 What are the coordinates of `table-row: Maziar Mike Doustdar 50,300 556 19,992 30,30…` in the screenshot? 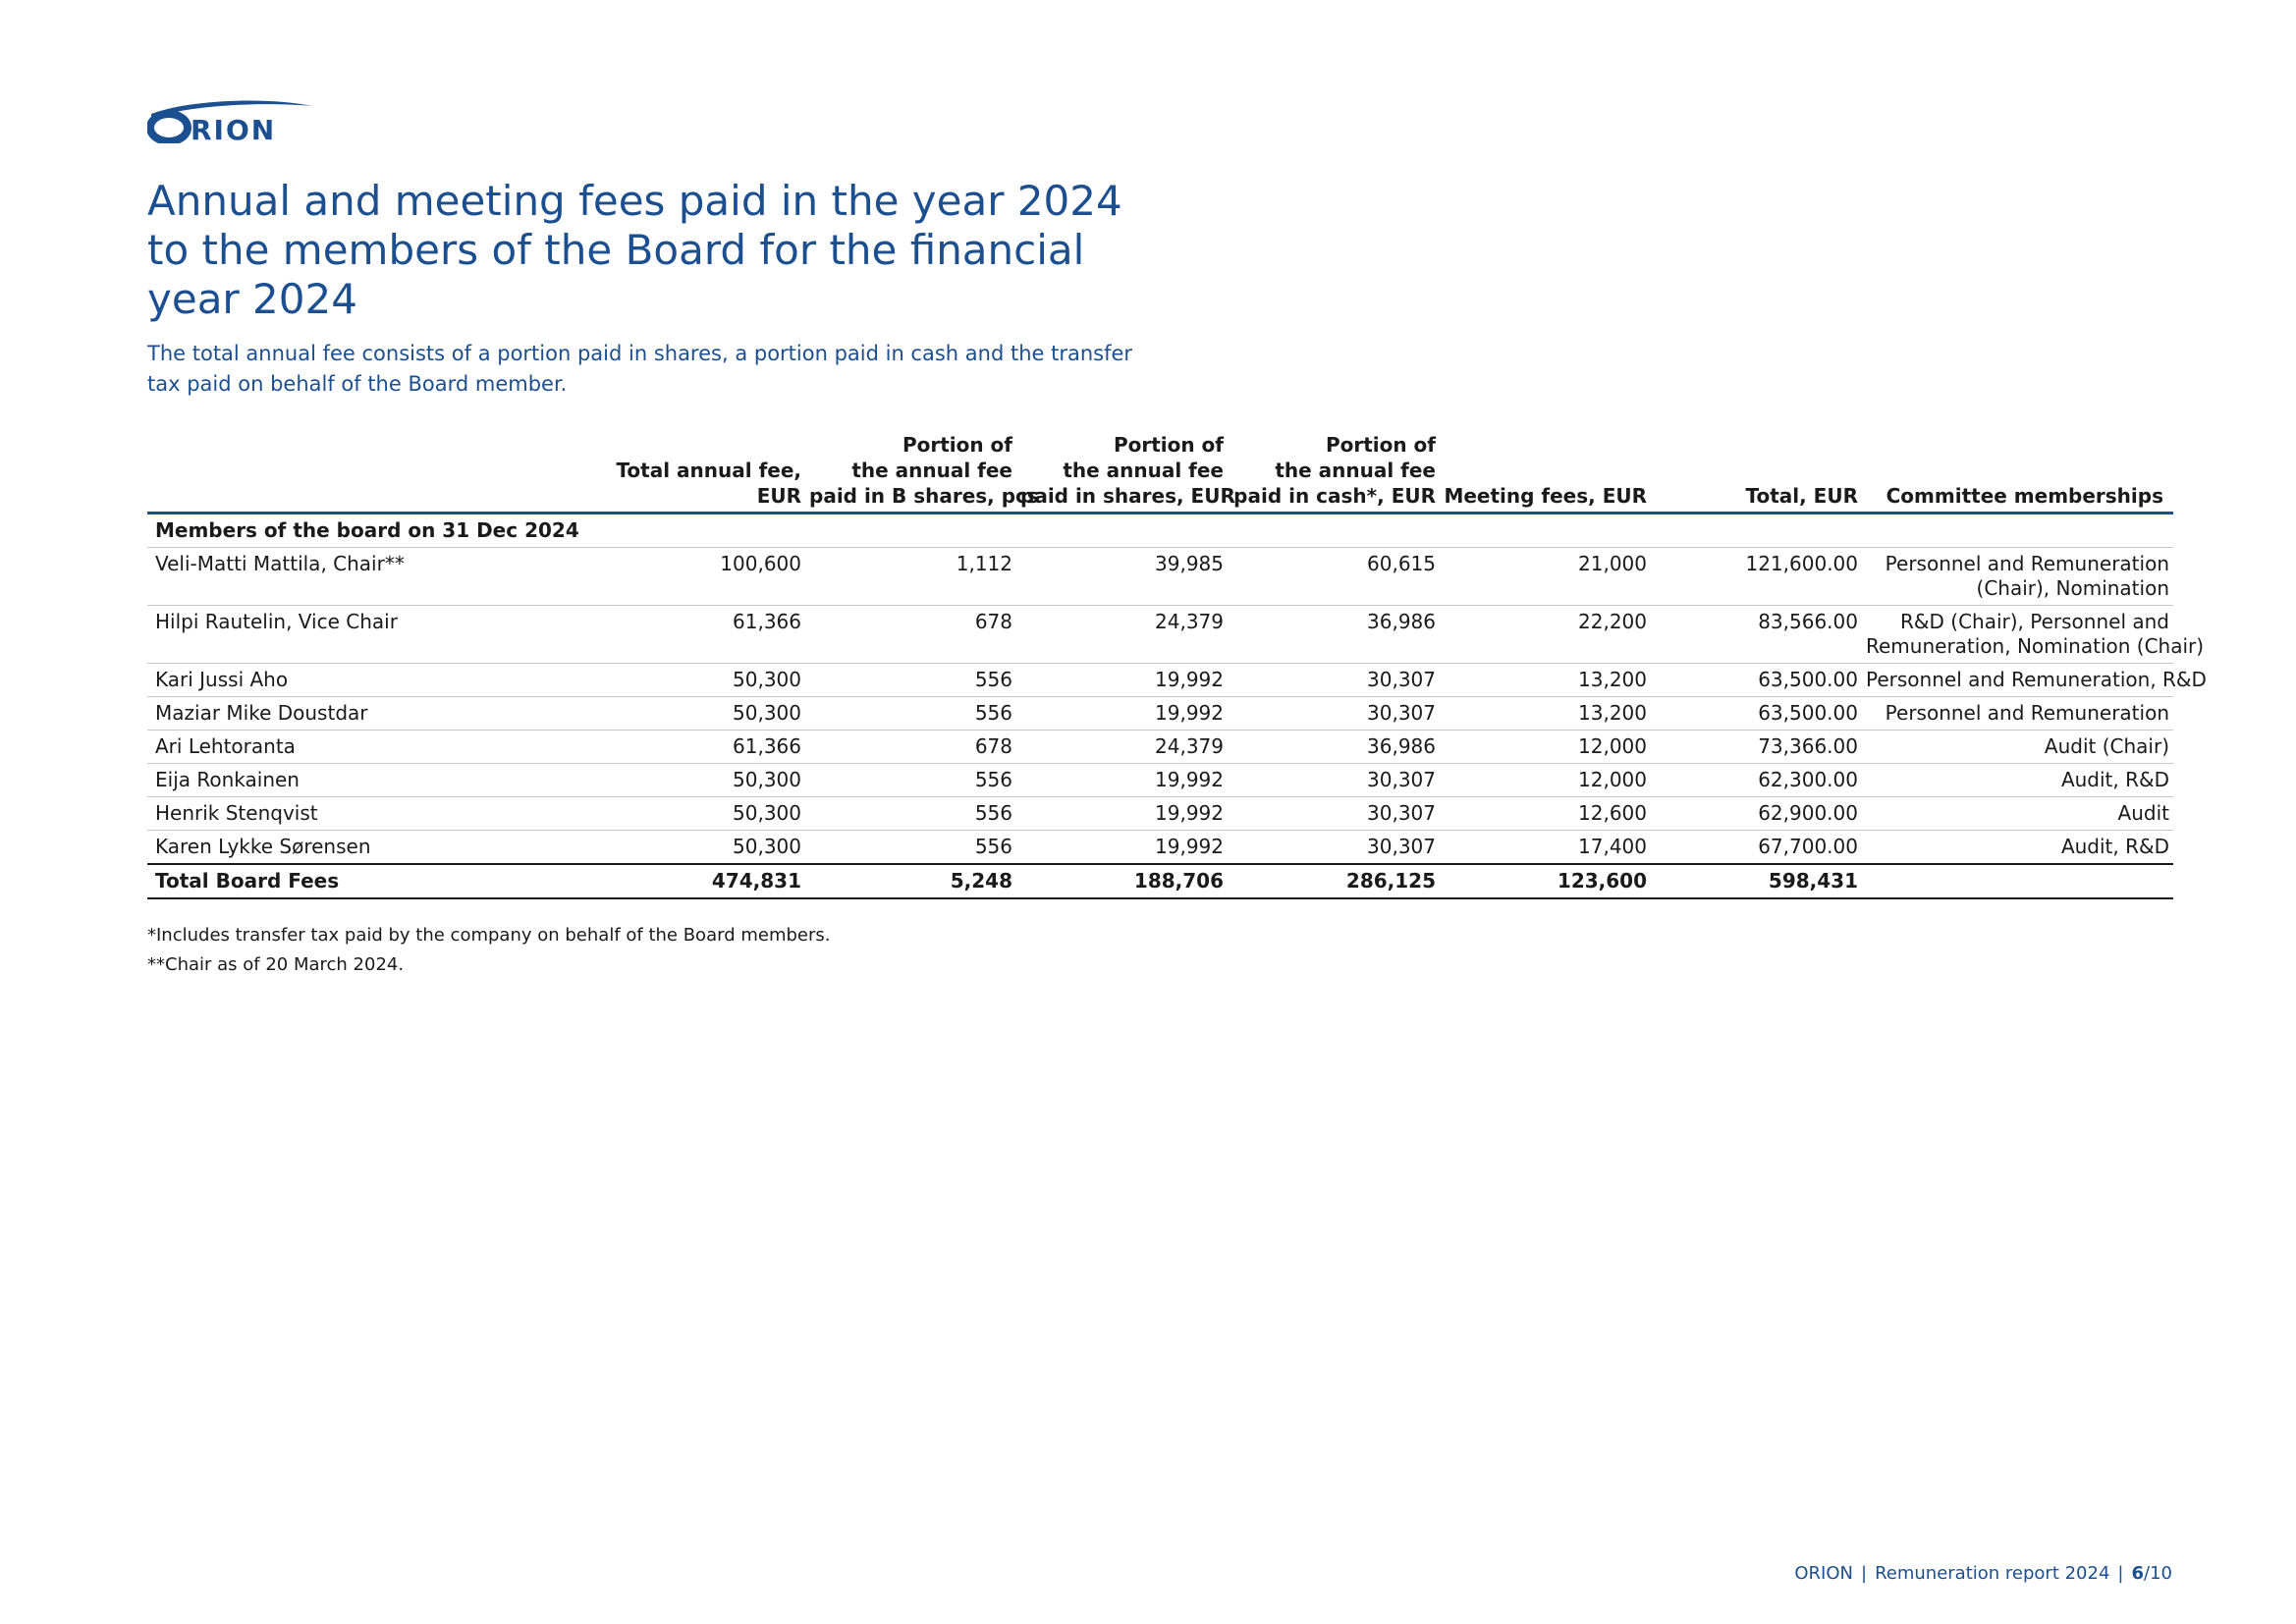 It's located at (1160, 713).